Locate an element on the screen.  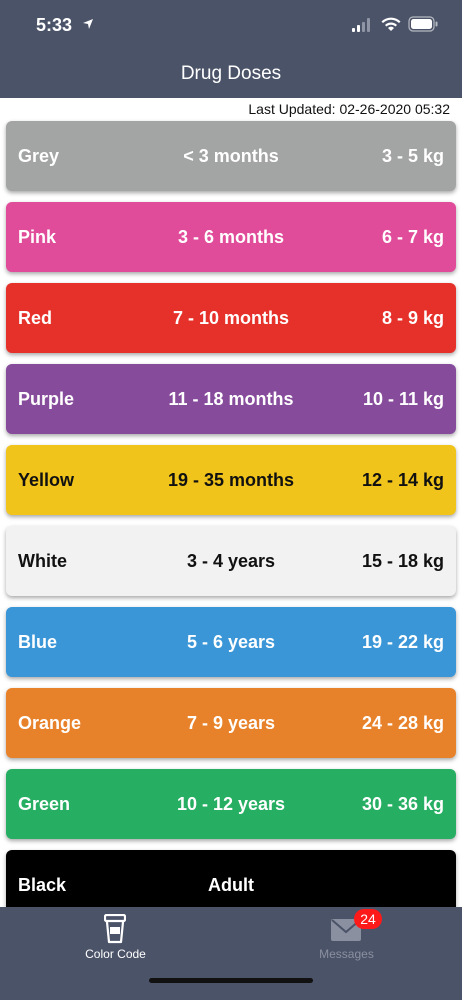
row-weight-range: 8 - 9 kg is located at coordinates (412, 318).